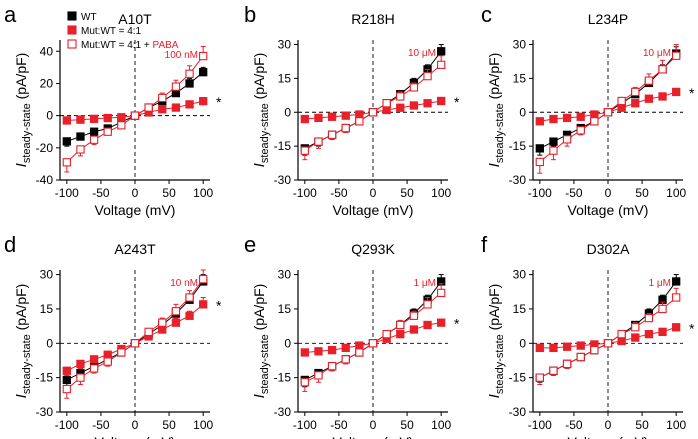 The width and height of the screenshot is (698, 439). What do you see at coordinates (49, 343) in the screenshot?
I see `y-tick-label: 0` at bounding box center [49, 343].